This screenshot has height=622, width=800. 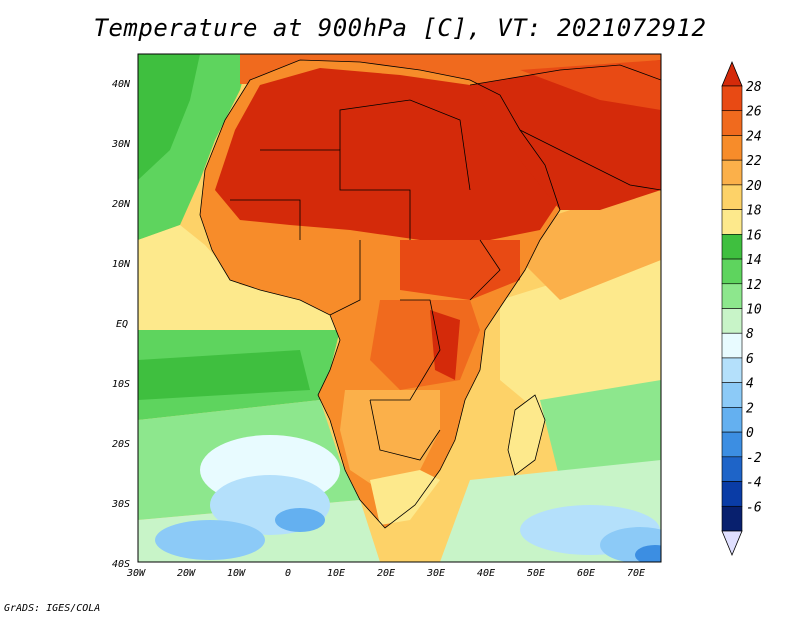 What do you see at coordinates (754, 483) in the screenshot?
I see `colorbar-label: -4` at bounding box center [754, 483].